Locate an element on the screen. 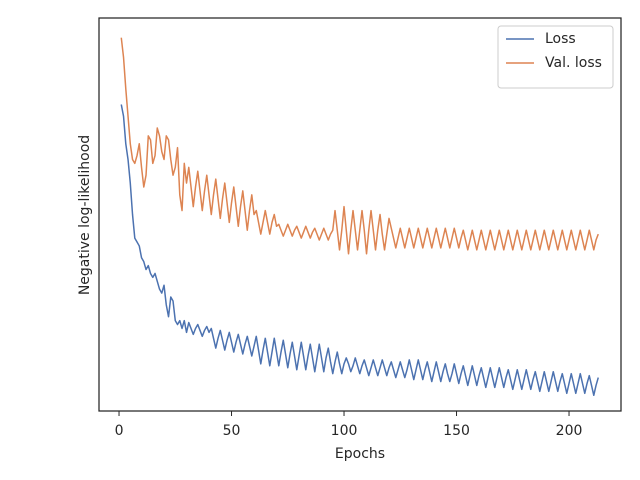 This screenshot has height=480, width=640. legend-label: Loss is located at coordinates (560, 39).